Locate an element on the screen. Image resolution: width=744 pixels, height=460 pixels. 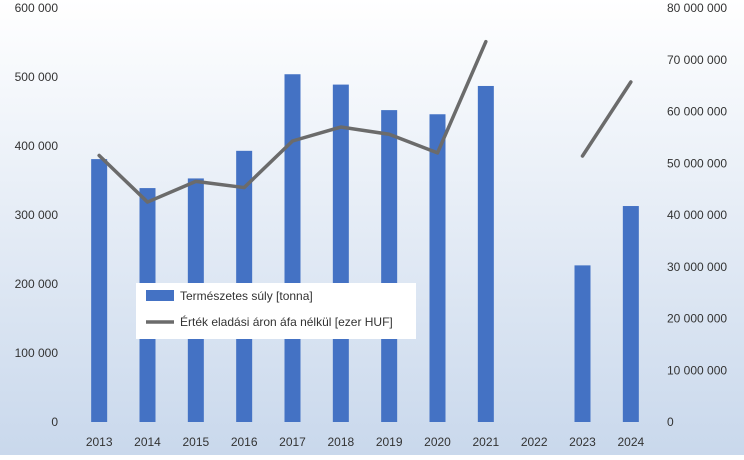
left-tick-label: 400 000 is located at coordinates (37, 146).